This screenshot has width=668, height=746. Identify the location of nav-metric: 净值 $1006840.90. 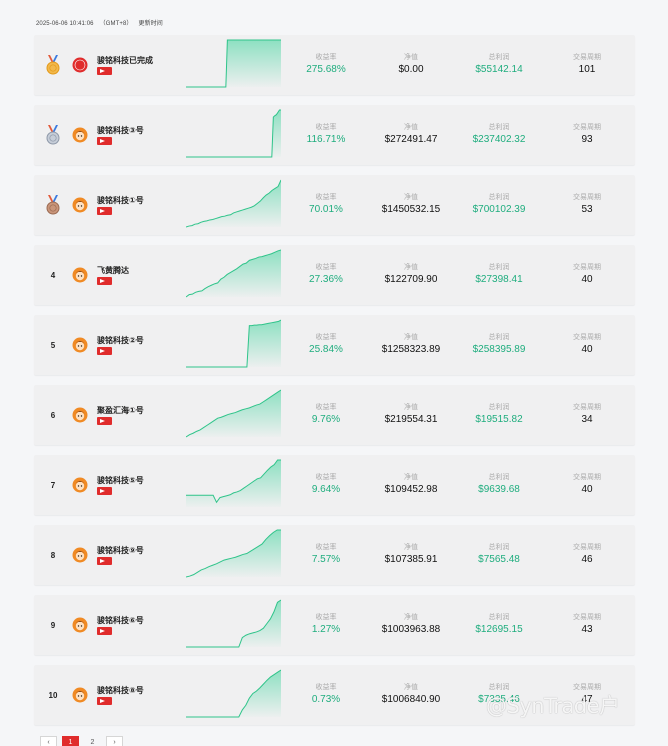
(411, 695).